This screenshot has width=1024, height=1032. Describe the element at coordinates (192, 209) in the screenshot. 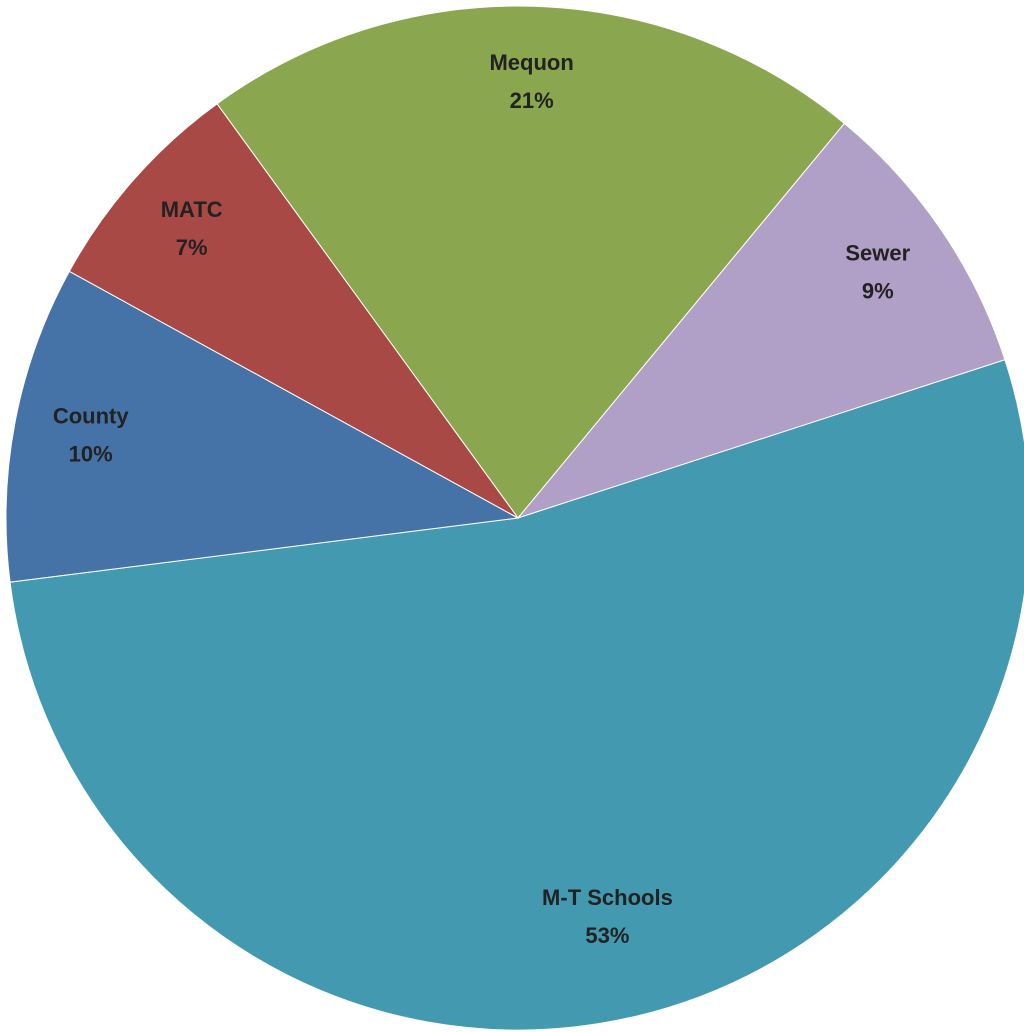

I see `slice-label: MATC` at that location.